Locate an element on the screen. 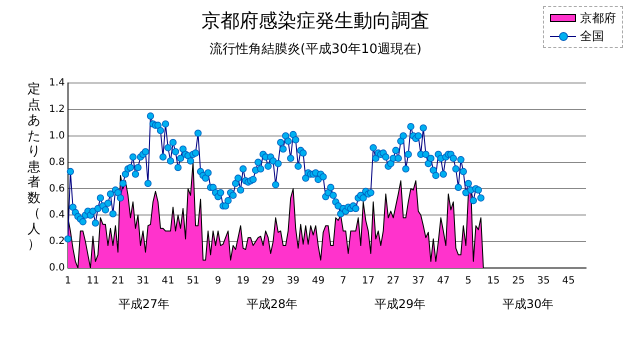 This screenshot has height=347, width=631. y-tick-label: 0.6 is located at coordinates (56, 188).